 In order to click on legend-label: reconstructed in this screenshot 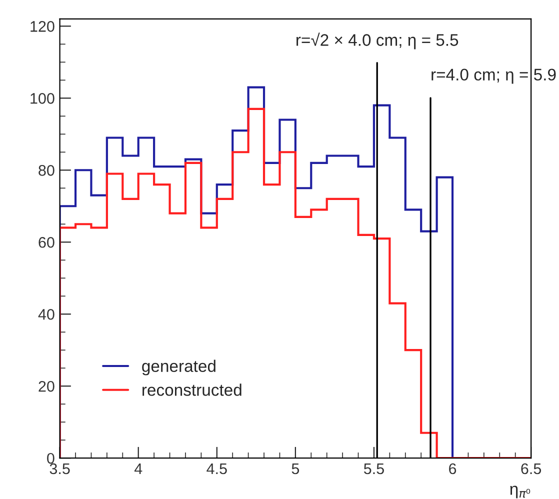, I will do `click(192, 390)`.